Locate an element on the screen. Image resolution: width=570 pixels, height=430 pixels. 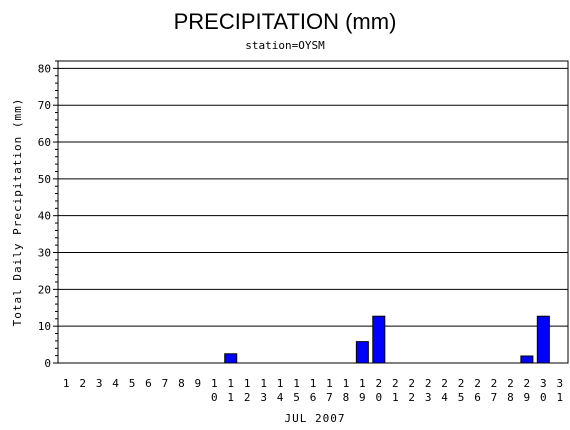
x-tick-label: 4 is located at coordinates (115, 383).